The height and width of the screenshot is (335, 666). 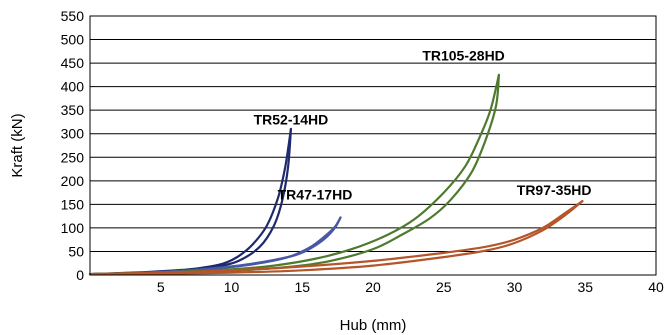 What do you see at coordinates (291, 119) in the screenshot?
I see `series-label-tr52-14hd: TR52-14HD` at bounding box center [291, 119].